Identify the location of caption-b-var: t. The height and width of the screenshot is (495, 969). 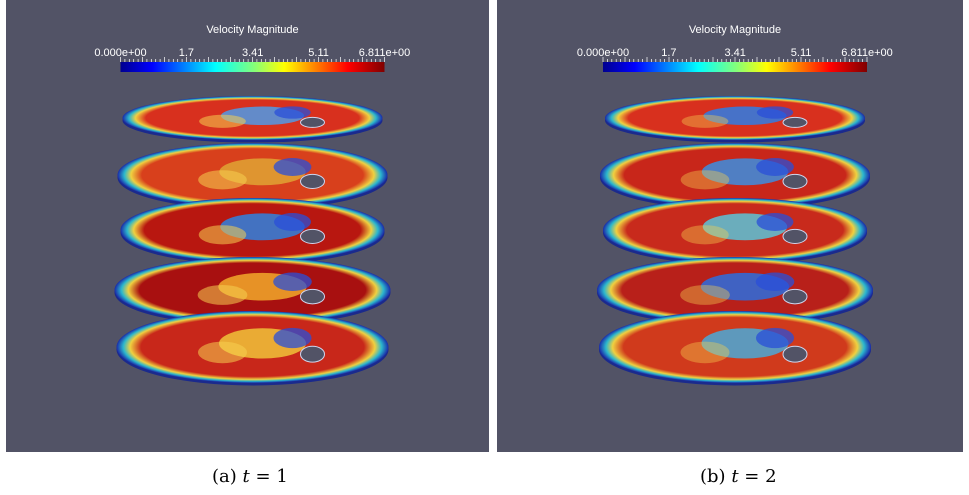
(735, 476).